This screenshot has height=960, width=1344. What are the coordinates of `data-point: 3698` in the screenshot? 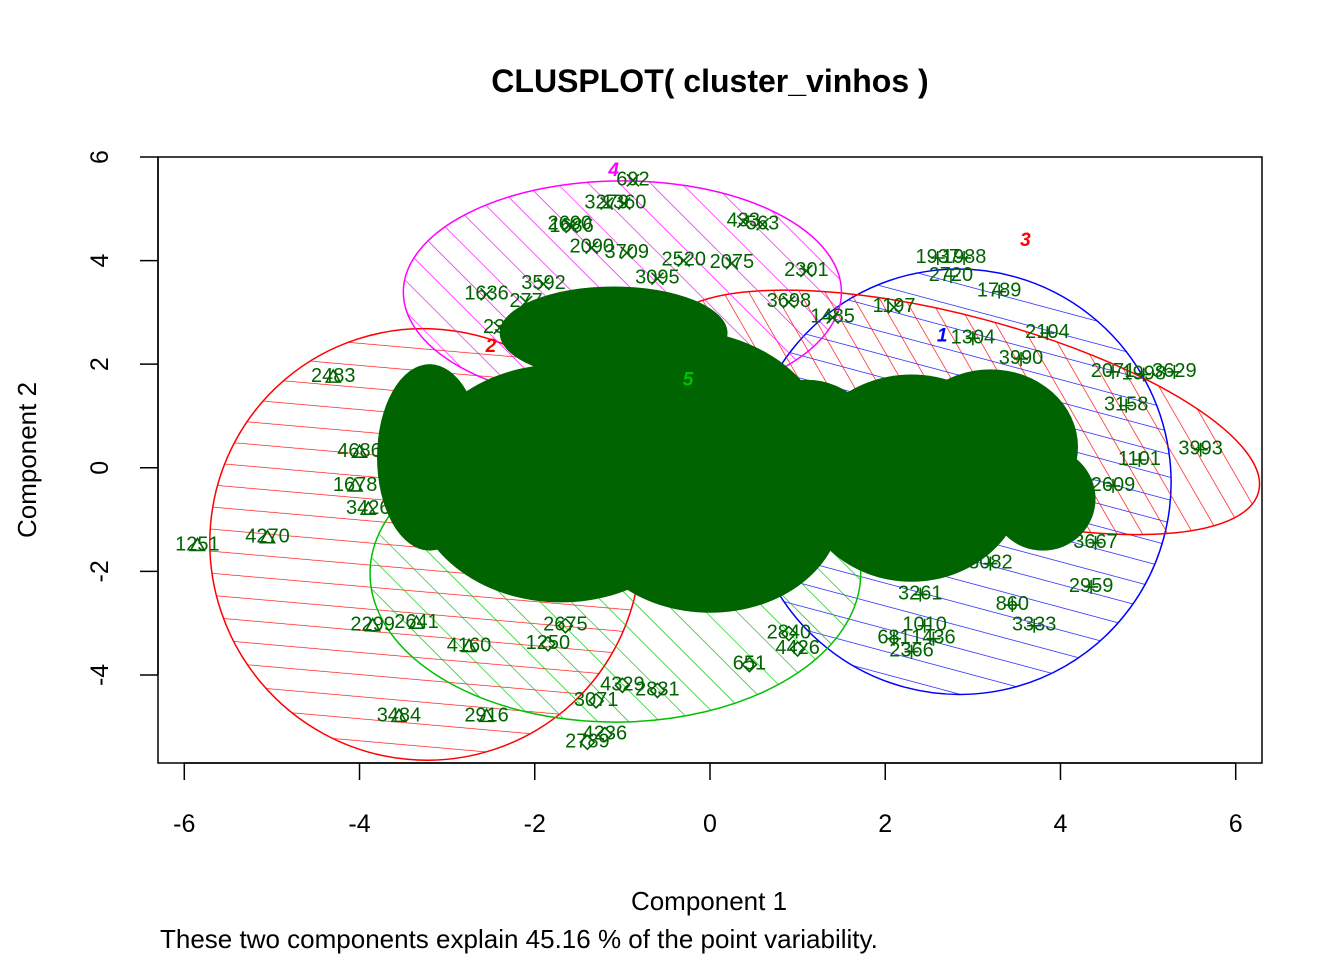 It's located at (789, 301).